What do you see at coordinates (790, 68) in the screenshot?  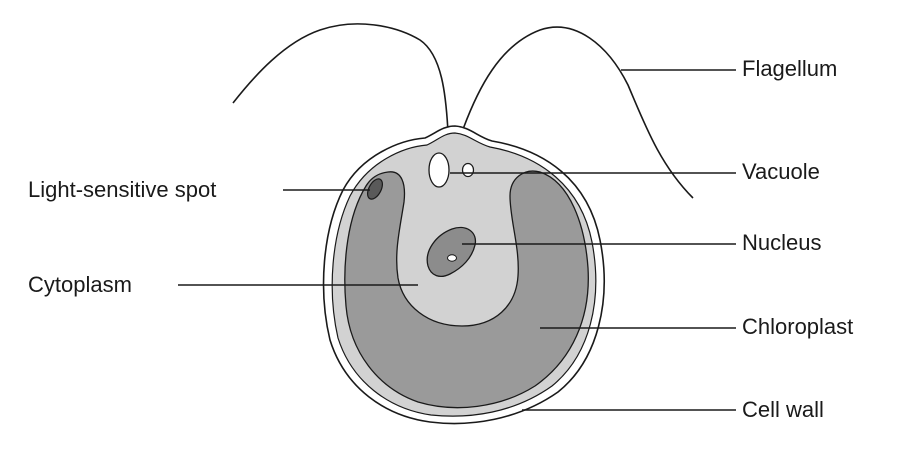 I see `label-flagellum: Flagellum` at bounding box center [790, 68].